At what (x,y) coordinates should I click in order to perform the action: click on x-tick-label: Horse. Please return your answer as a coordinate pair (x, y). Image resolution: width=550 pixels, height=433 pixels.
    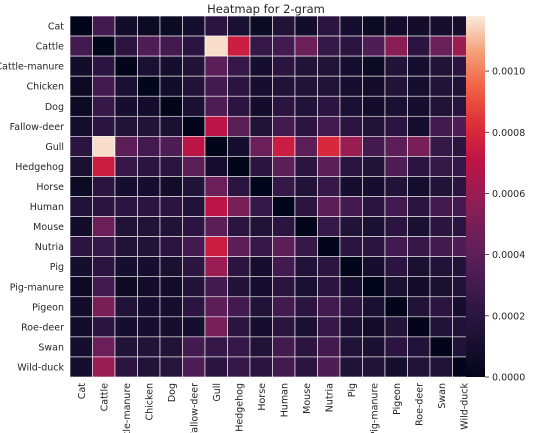
    Looking at the image, I should click on (262, 397).